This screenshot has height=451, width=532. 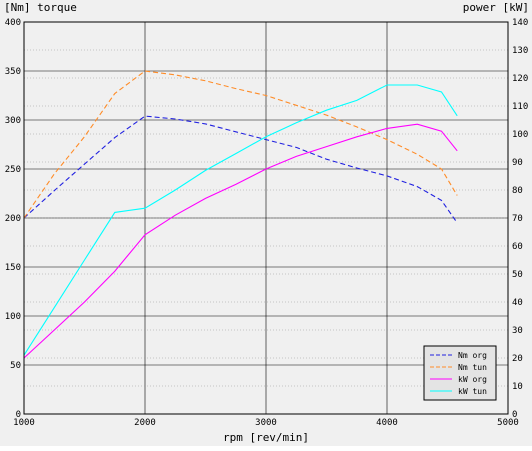 I want to click on y-left-tick-label-7: 350, so click(x=13, y=72).